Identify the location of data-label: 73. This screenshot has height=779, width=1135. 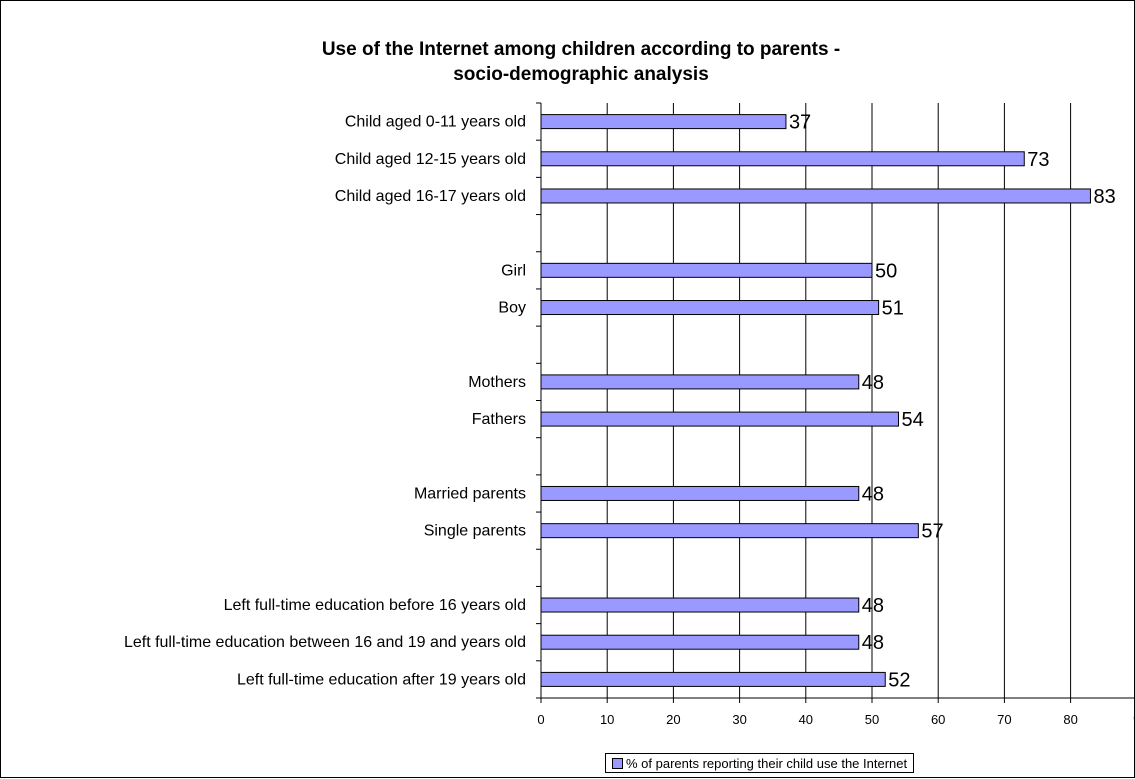
(1038, 160).